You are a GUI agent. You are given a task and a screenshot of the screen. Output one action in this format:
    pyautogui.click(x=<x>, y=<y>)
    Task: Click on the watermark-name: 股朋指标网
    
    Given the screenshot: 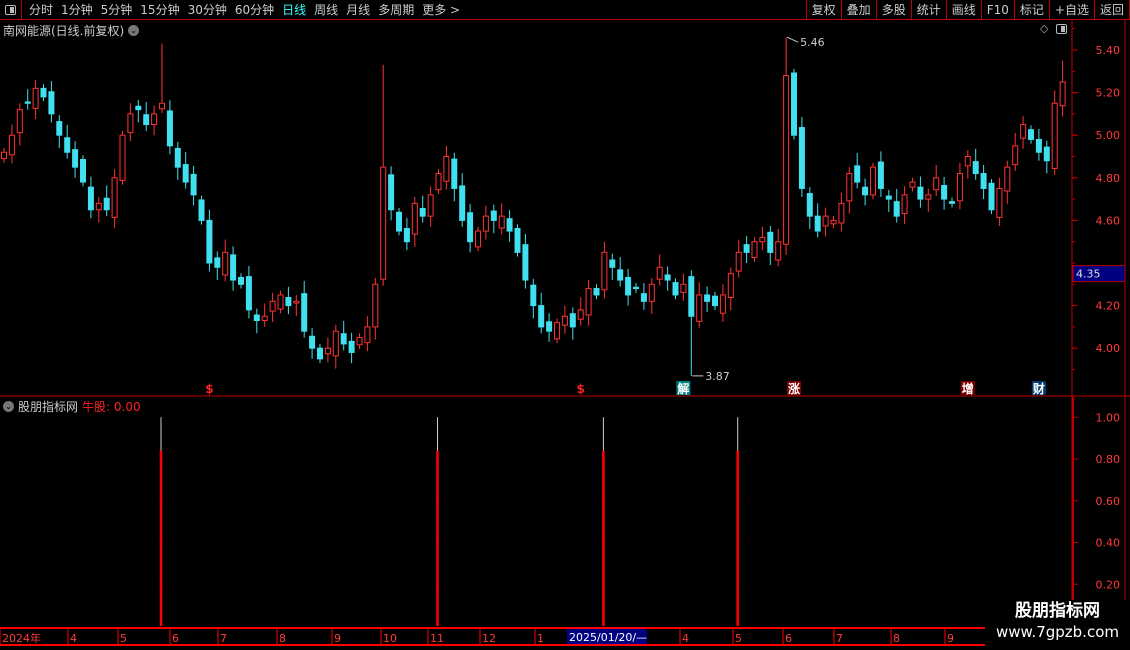 What is the action you would take?
    pyautogui.click(x=1057, y=611)
    